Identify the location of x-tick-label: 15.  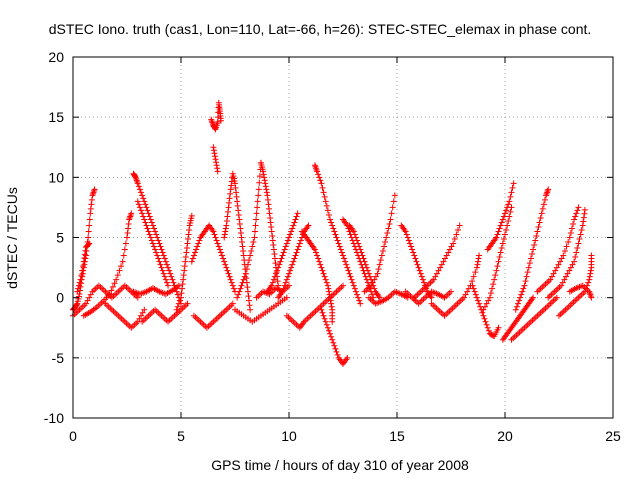
(397, 436).